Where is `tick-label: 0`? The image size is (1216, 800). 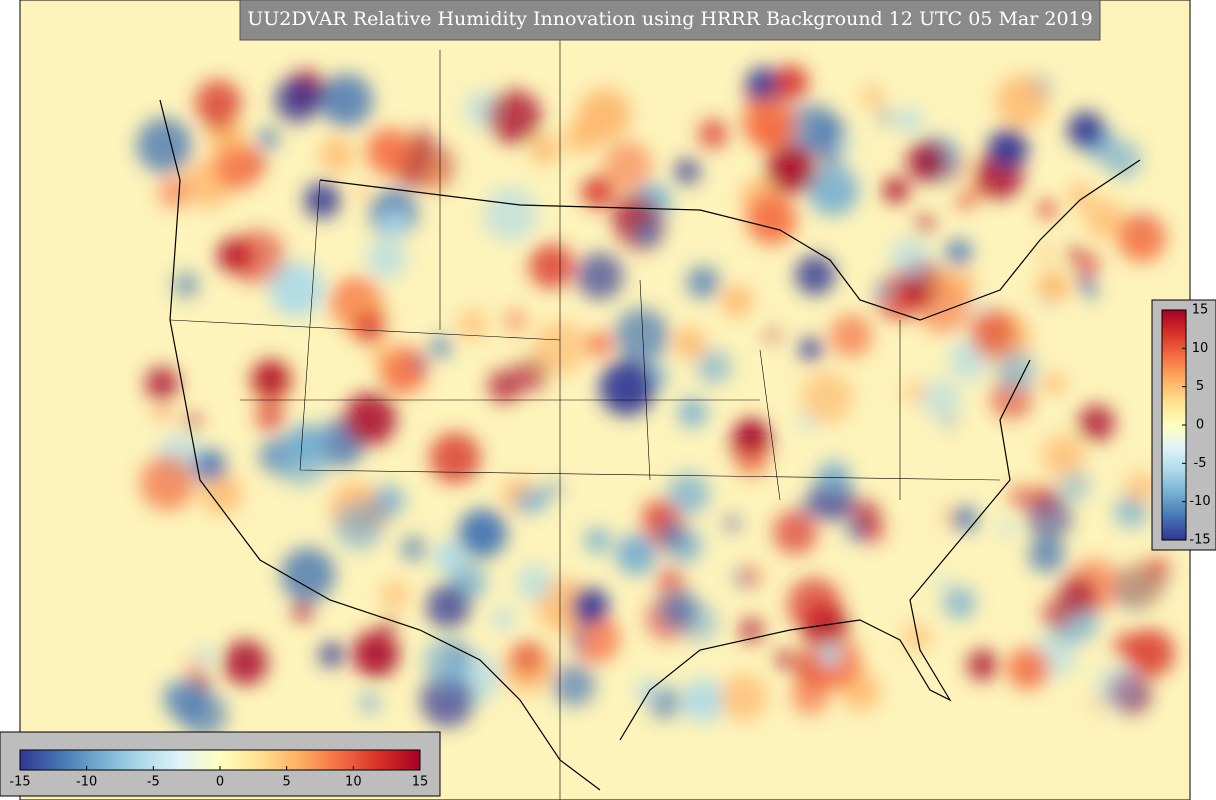 tick-label: 0 is located at coordinates (1200, 425).